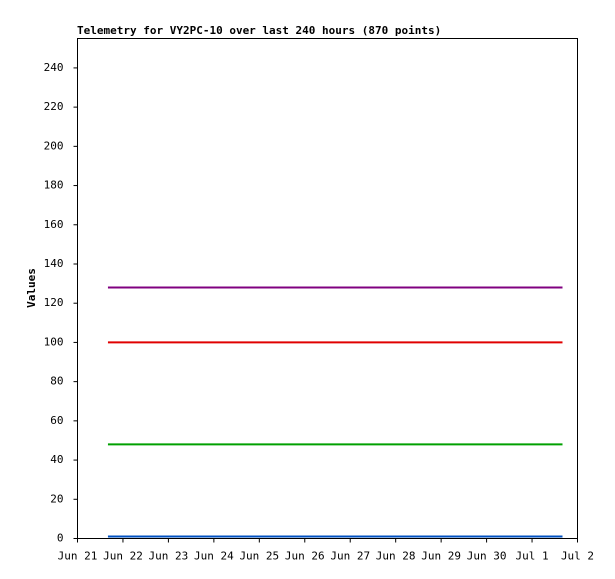 The height and width of the screenshot is (579, 615). I want to click on x-tick-label: Jun 26, so click(305, 556).